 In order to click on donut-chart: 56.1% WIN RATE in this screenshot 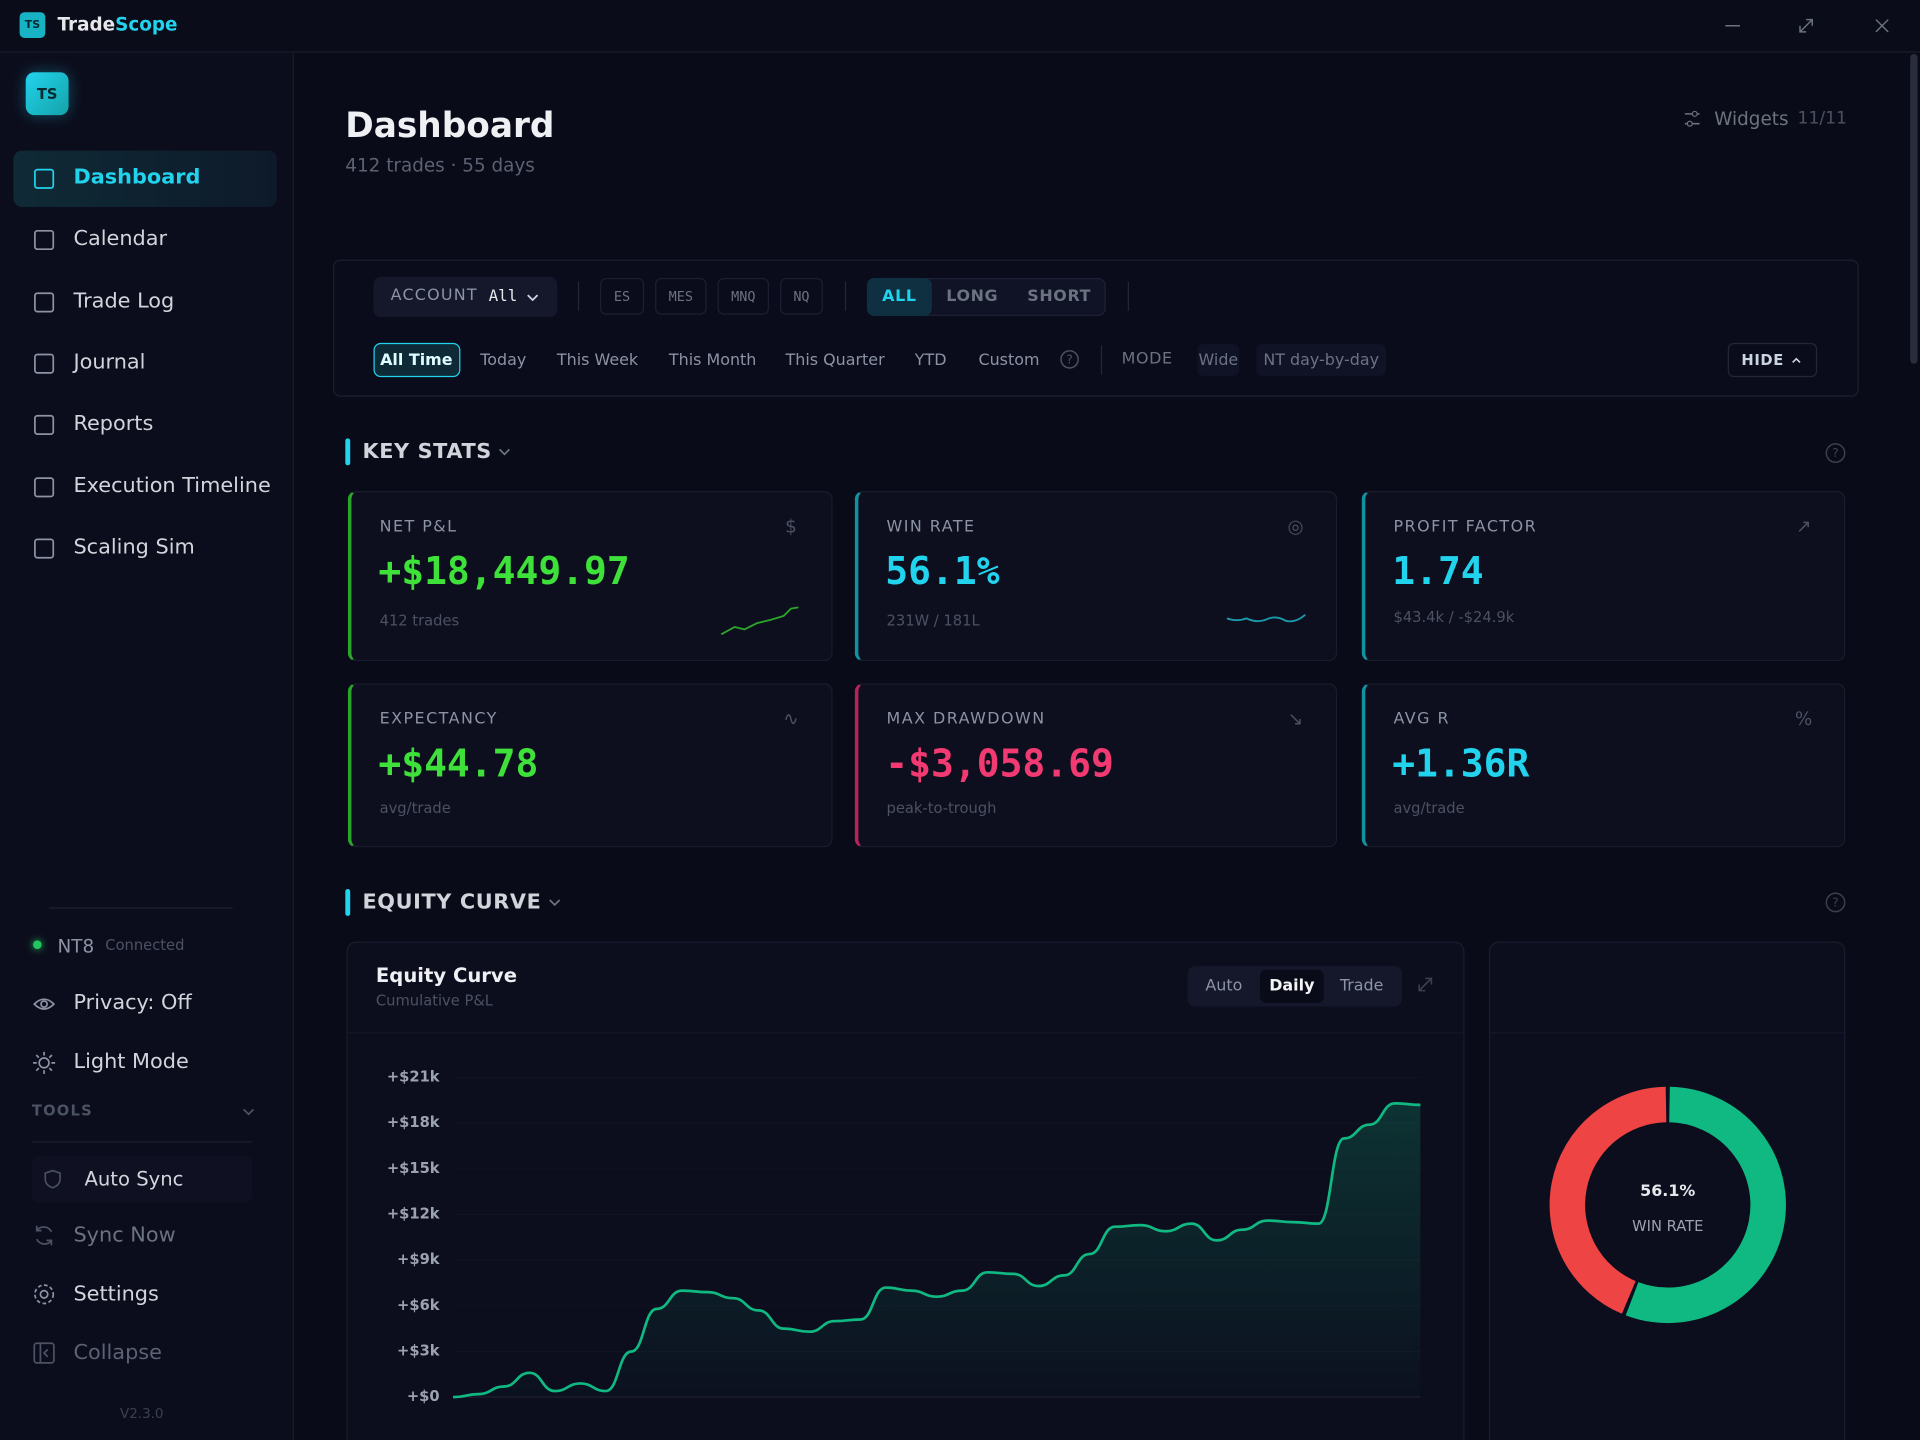, I will do `click(1667, 1205)`.